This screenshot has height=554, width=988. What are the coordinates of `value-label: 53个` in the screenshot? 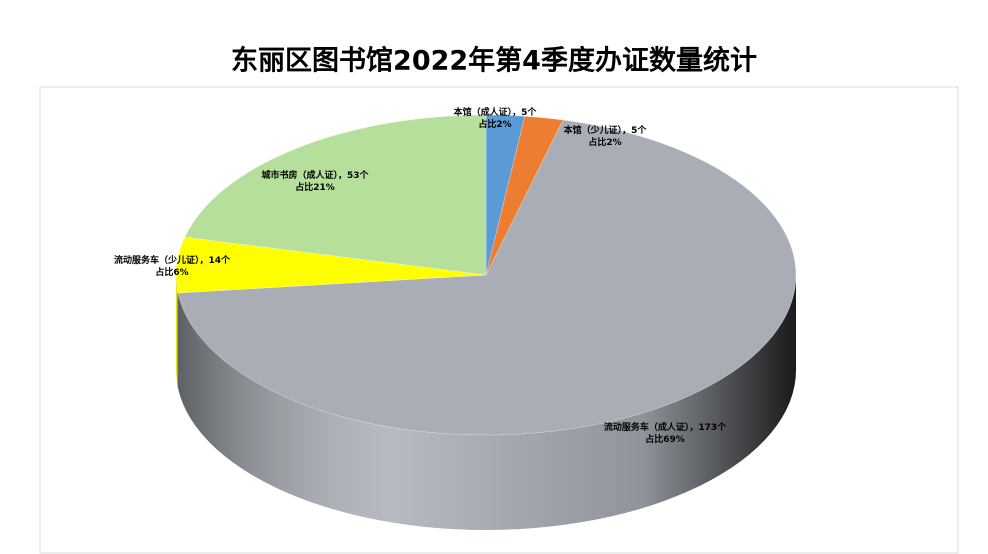 It's located at (358, 175).